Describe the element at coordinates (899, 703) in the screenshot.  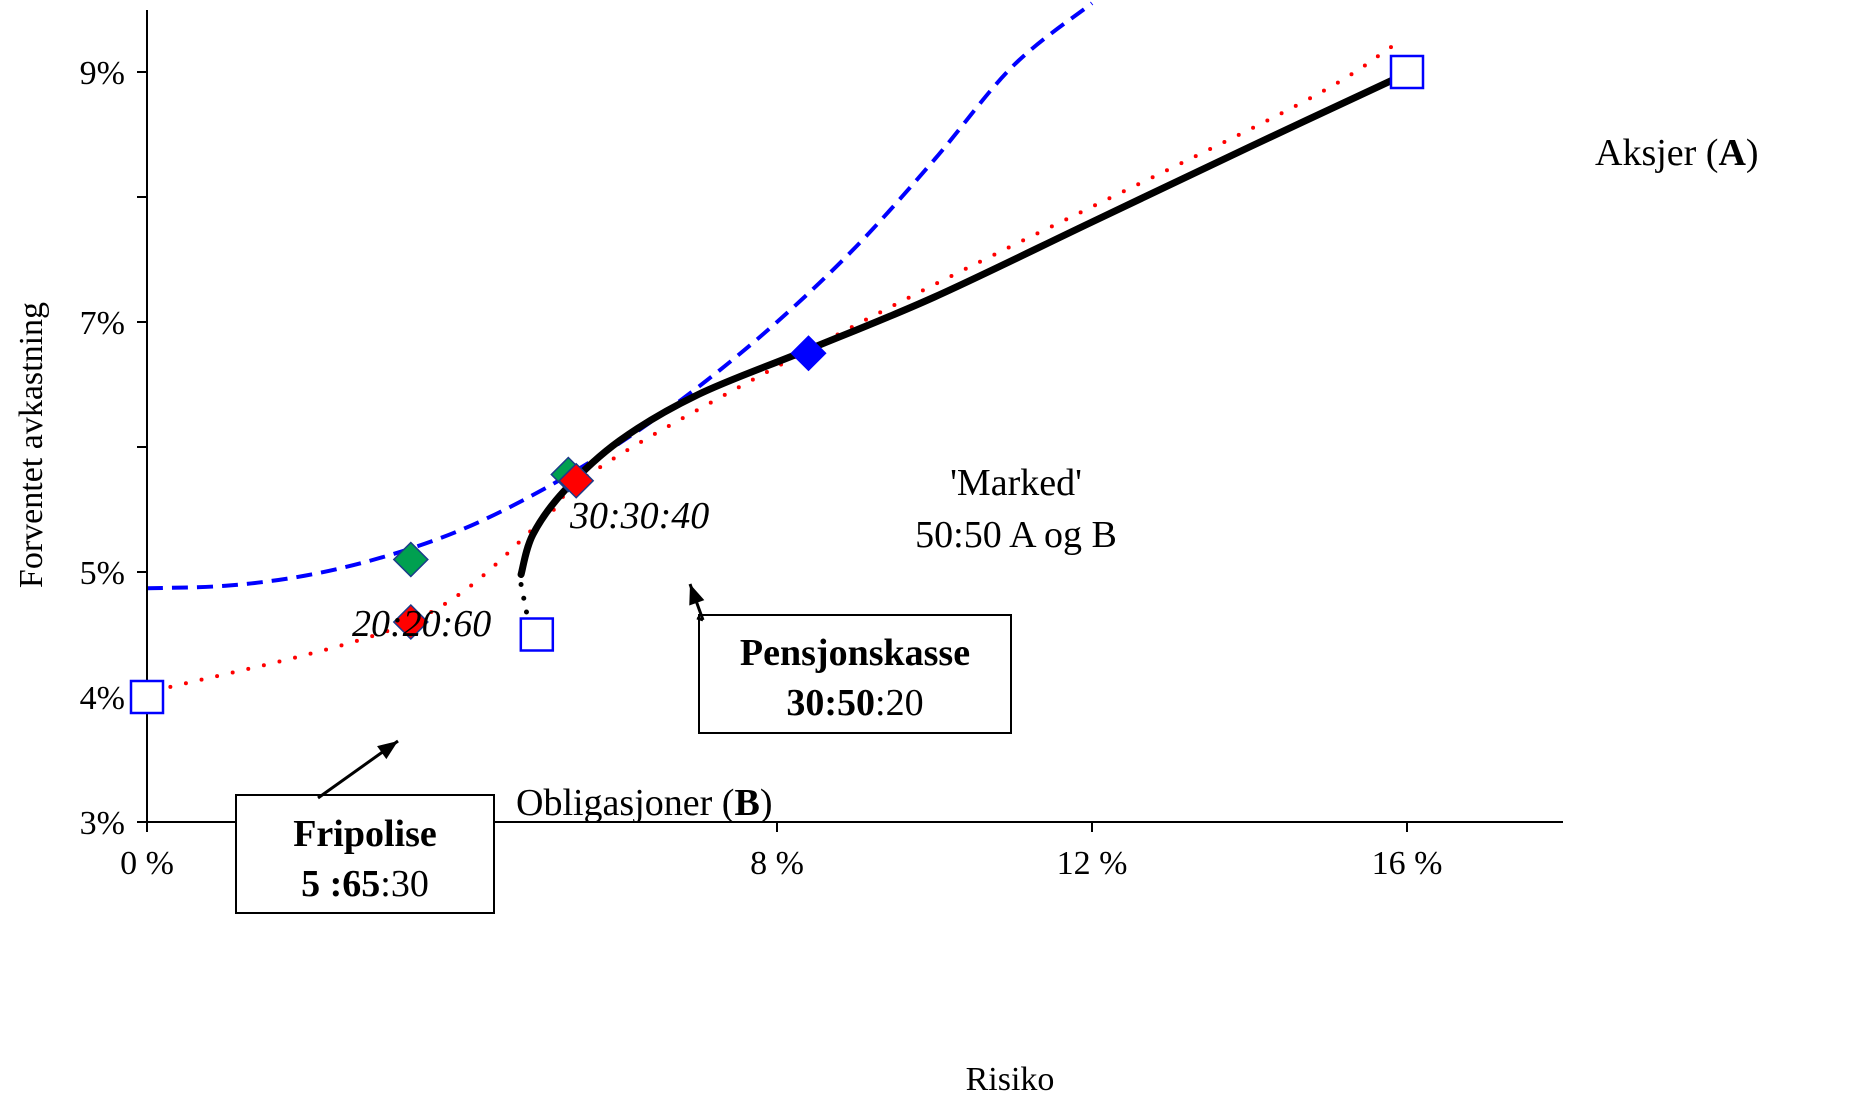
I see `pensjonskasse-ratio-rest: :20` at that location.